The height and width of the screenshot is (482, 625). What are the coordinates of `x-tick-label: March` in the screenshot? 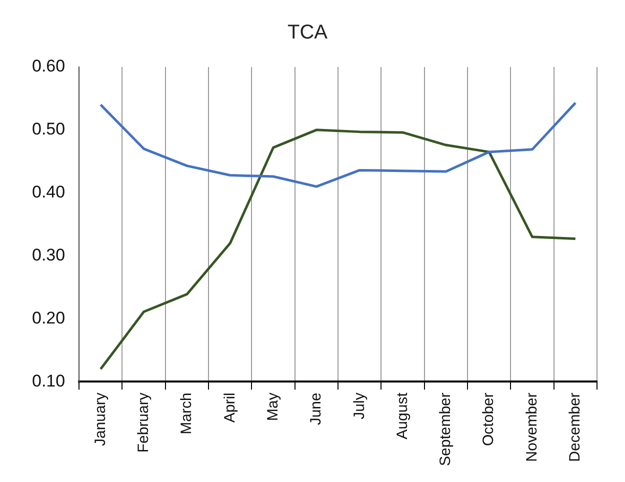 It's located at (187, 413).